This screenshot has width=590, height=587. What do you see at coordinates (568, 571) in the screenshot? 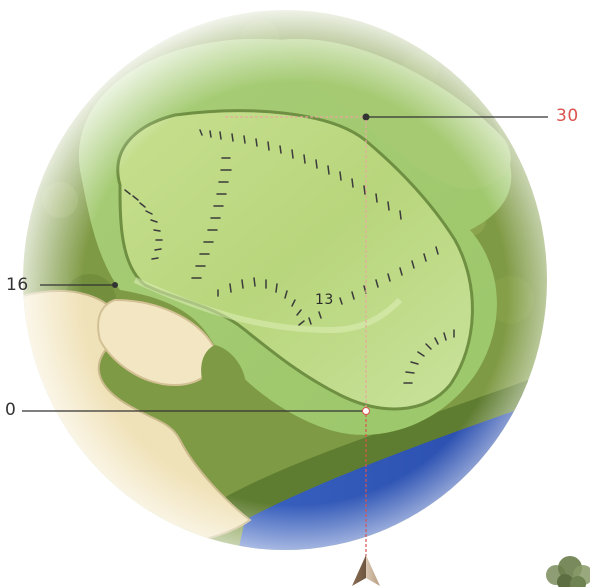
I see `tree-icon` at bounding box center [568, 571].